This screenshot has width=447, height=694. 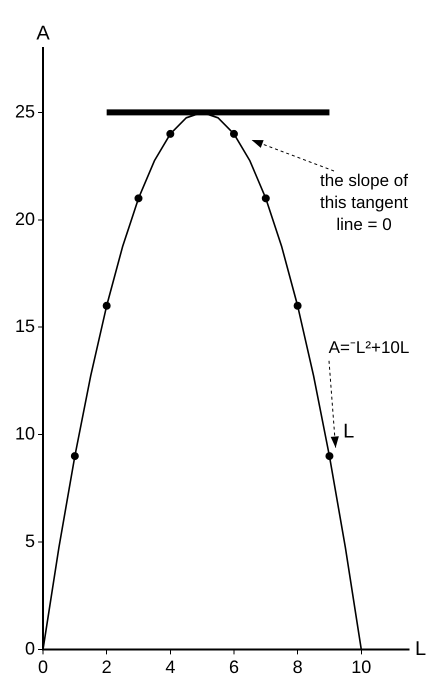 I want to click on x-tick-label: 0, so click(x=43, y=667).